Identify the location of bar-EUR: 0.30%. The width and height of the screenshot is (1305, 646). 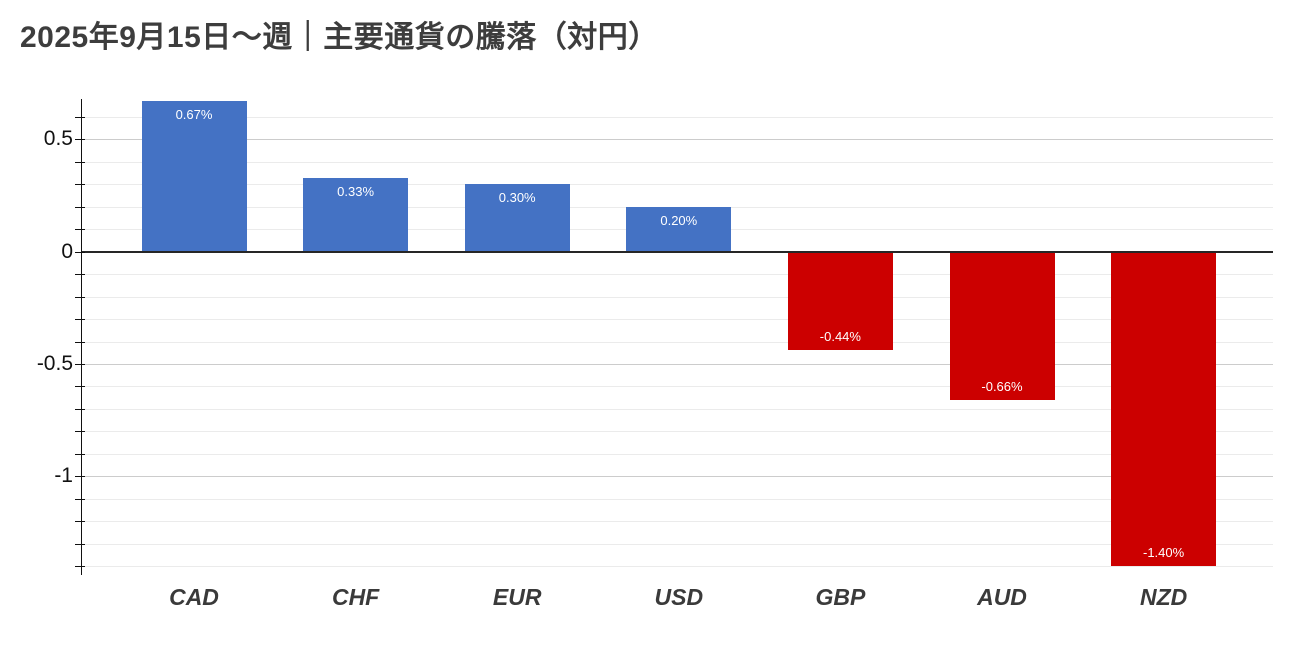
(517, 218).